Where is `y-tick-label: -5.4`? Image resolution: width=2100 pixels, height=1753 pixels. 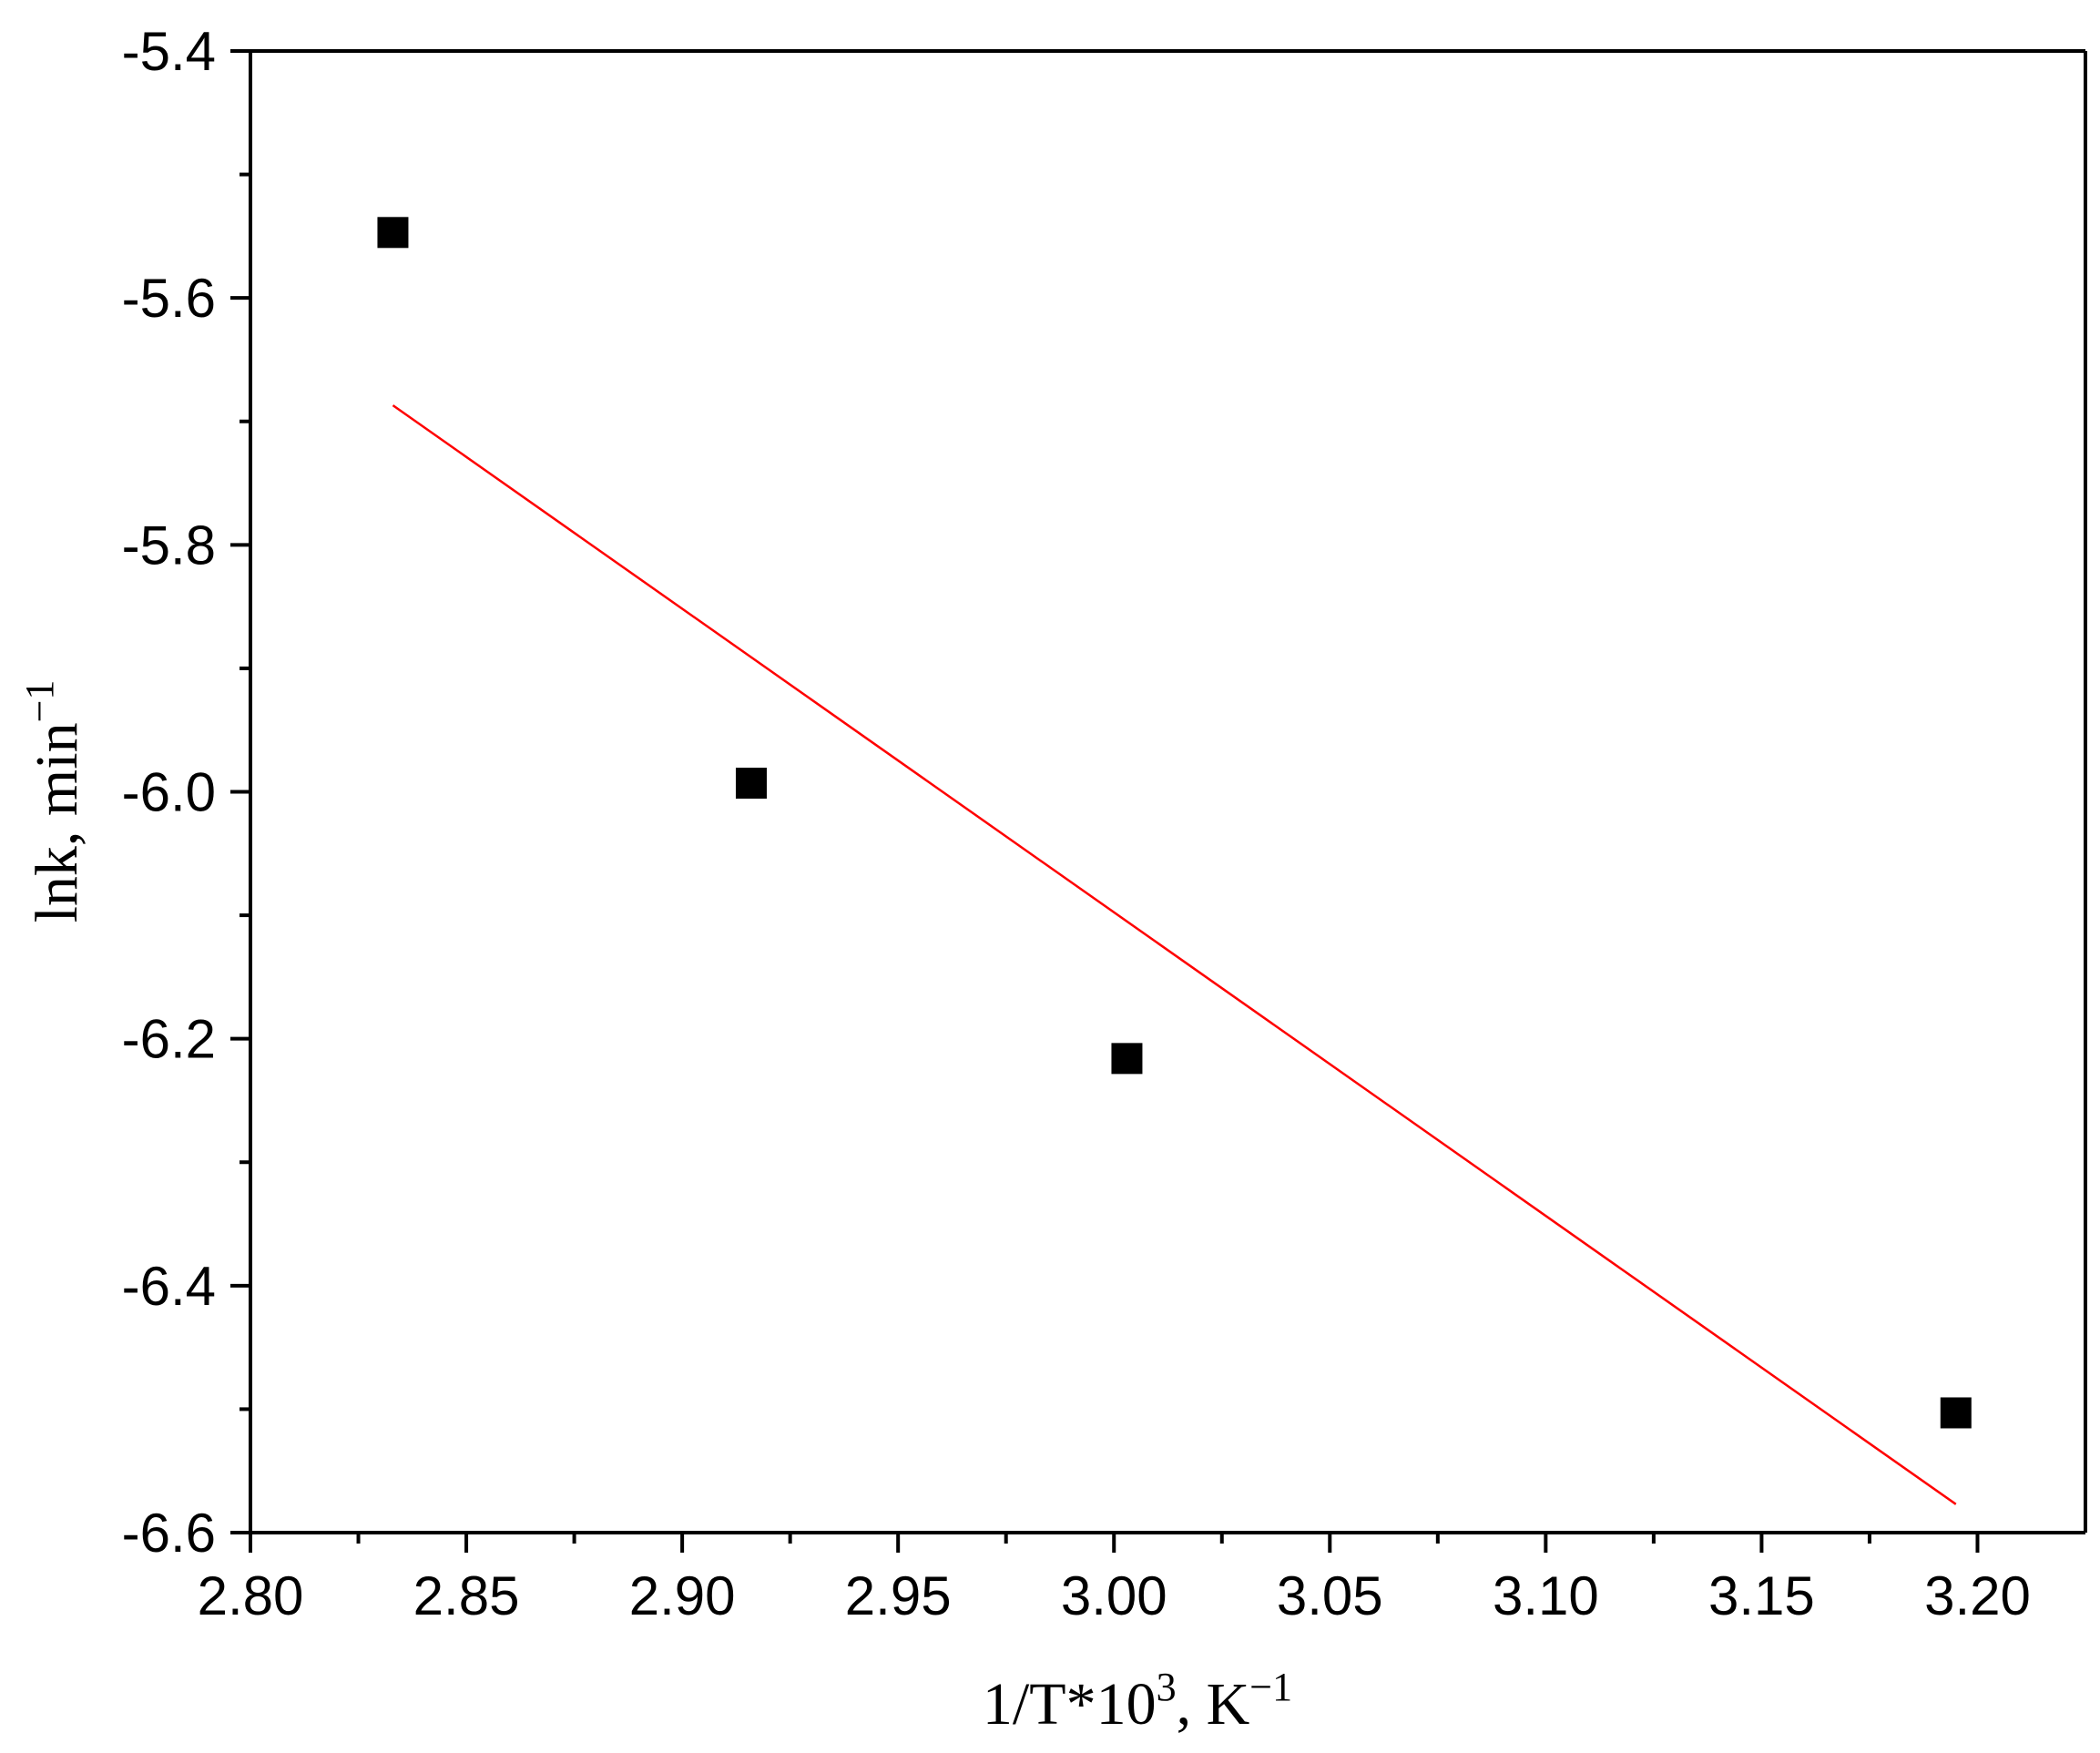
y-tick-label: -5.4 is located at coordinates (169, 51).